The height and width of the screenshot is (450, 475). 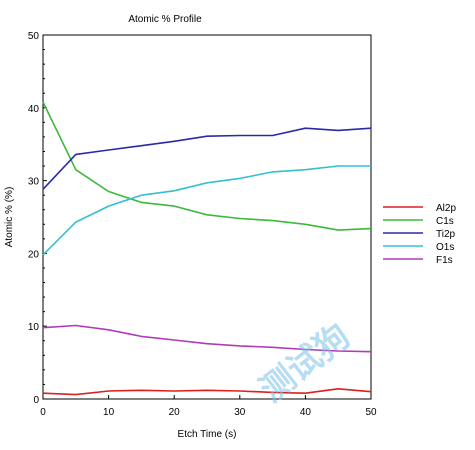 I want to click on y-tick-label: 50, so click(x=34, y=36).